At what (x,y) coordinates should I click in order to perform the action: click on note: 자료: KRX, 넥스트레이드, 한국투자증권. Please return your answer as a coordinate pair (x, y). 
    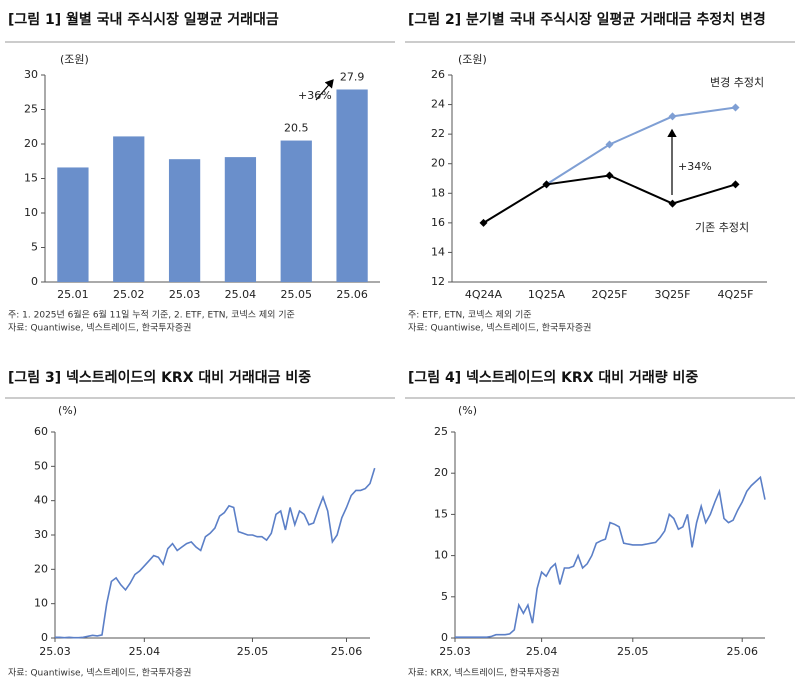
    Looking at the image, I should click on (484, 673).